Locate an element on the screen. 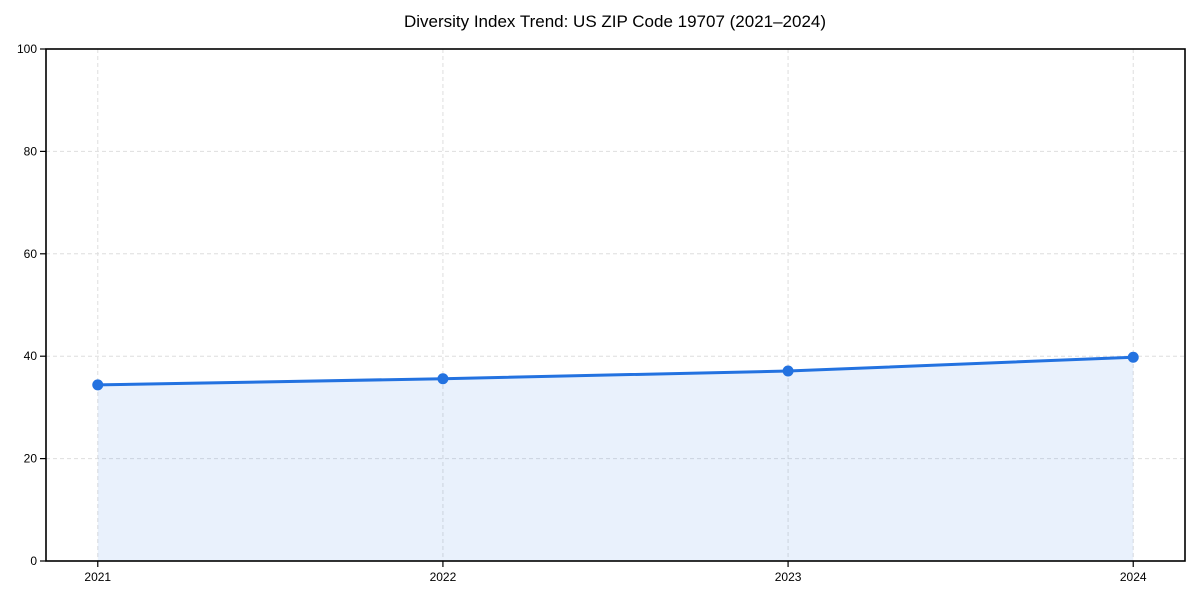  trend-line is located at coordinates (615, 371).